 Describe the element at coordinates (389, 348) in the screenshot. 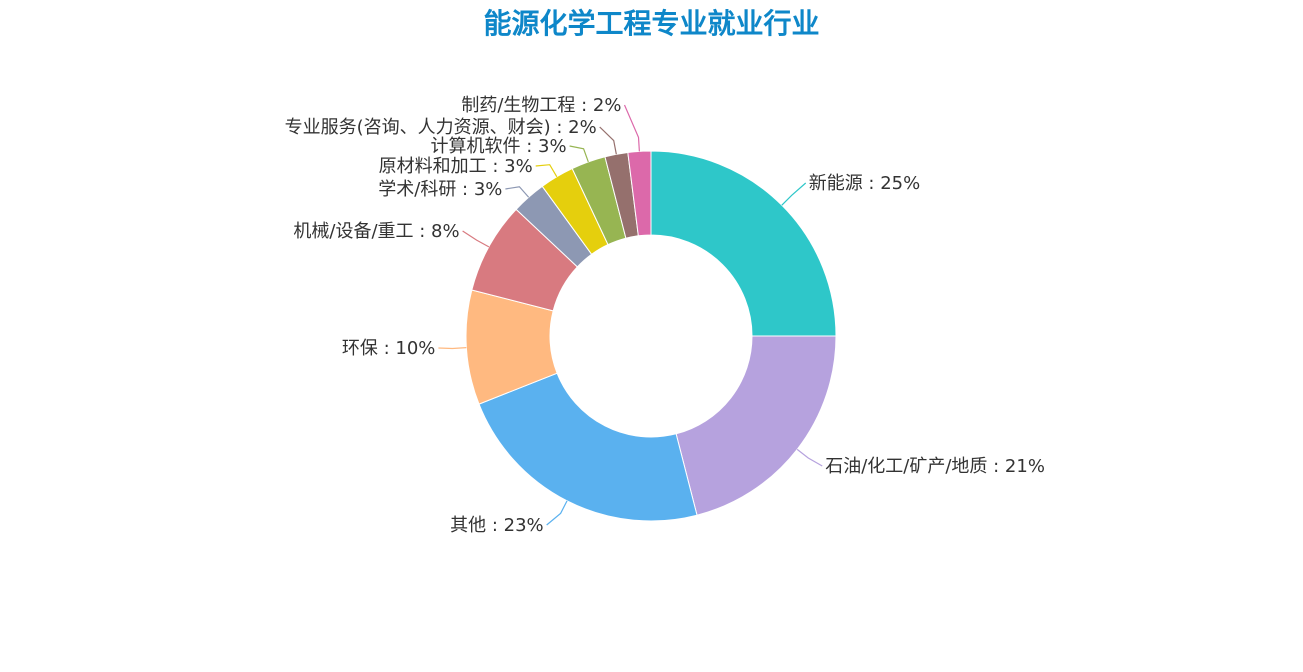

I see `slice-label: 环保 : 10%` at that location.